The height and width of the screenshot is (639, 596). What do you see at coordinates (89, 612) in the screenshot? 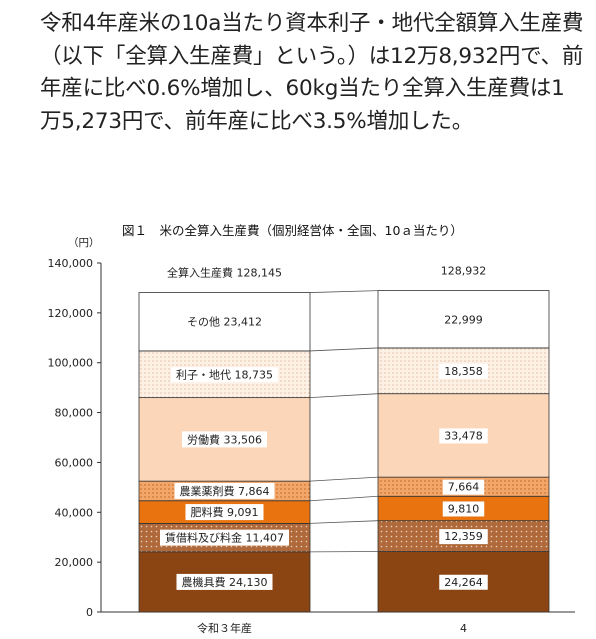
I see `y-tick-label: 0` at bounding box center [89, 612].